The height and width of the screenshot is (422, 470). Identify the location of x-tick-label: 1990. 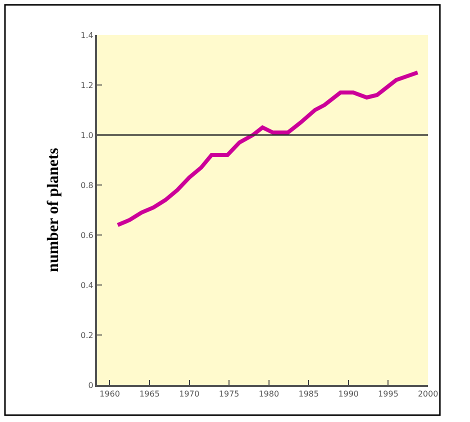
(348, 394).